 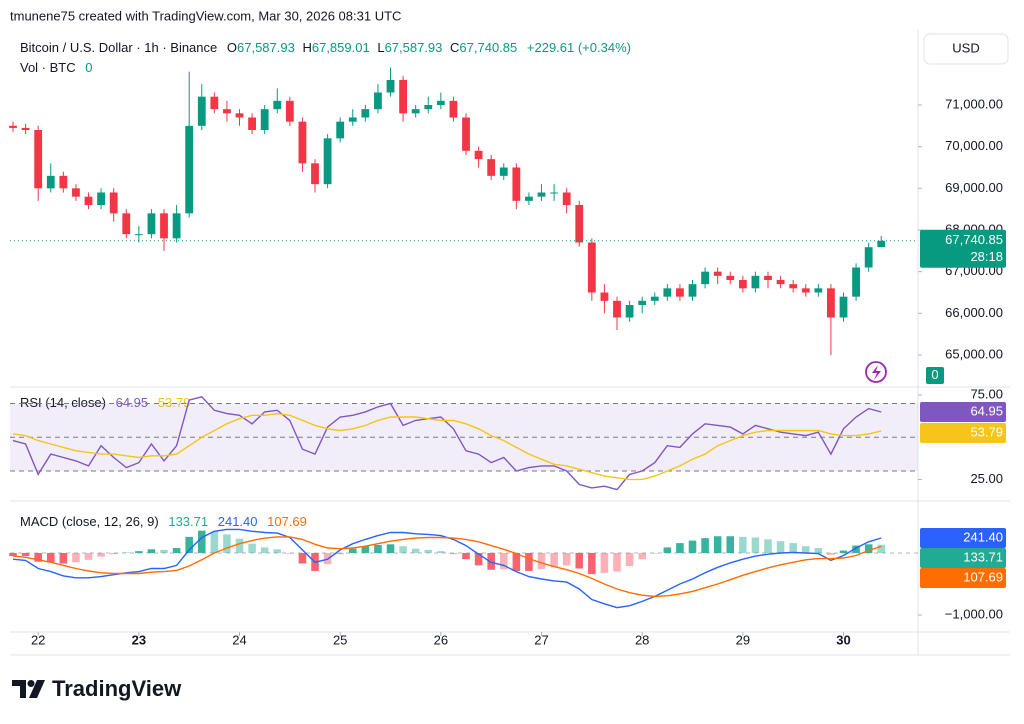 What do you see at coordinates (380, 47) in the screenshot?
I see `ohlc-label: L` at bounding box center [380, 47].